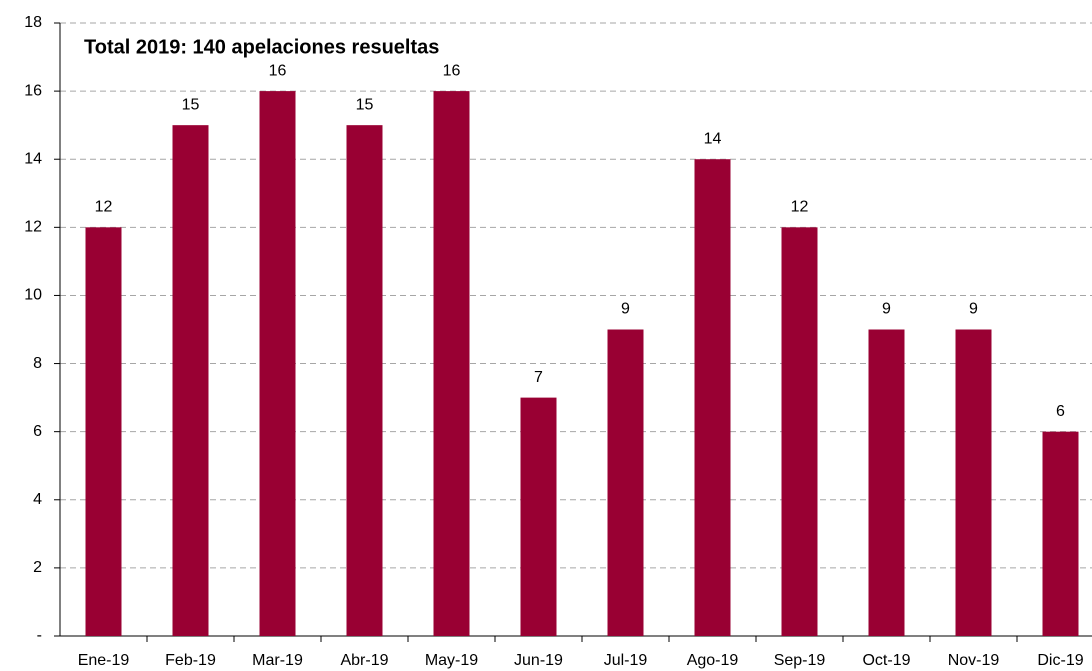 This screenshot has width=1092, height=671. I want to click on y-tick-label: 14, so click(33, 158).